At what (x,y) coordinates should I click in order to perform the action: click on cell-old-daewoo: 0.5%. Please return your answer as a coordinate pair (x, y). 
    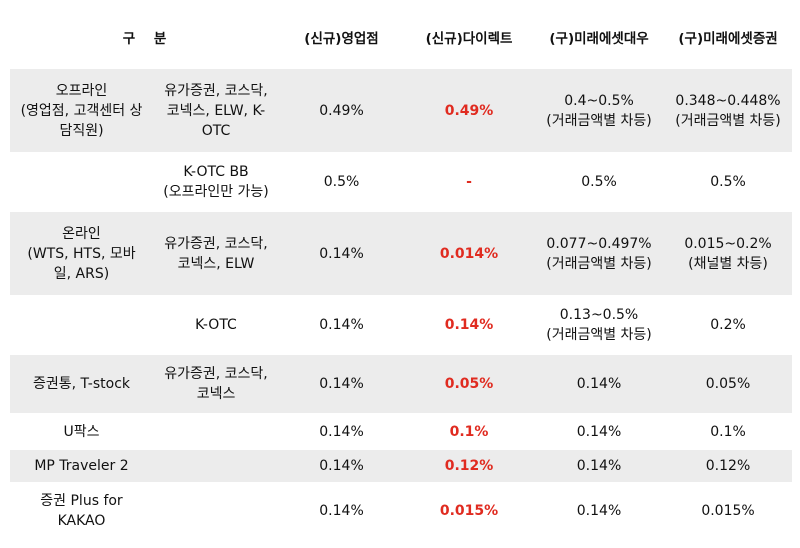
    Looking at the image, I should click on (599, 182).